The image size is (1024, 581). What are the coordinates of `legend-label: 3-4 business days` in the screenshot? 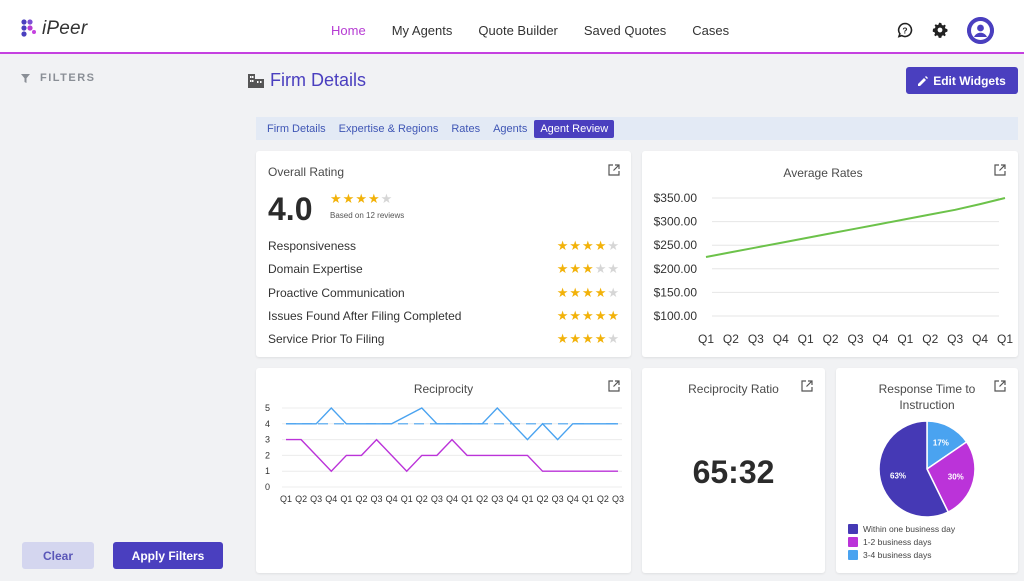 It's located at (897, 555).